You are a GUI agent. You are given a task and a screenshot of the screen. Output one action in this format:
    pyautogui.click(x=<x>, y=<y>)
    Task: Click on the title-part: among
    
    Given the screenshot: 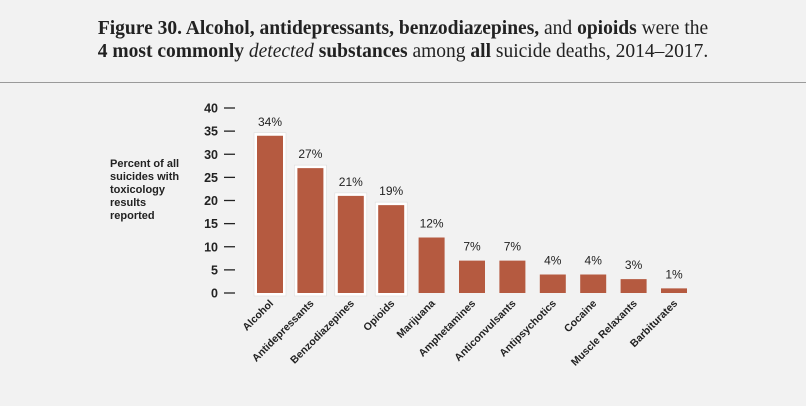 What is the action you would take?
    pyautogui.click(x=439, y=51)
    